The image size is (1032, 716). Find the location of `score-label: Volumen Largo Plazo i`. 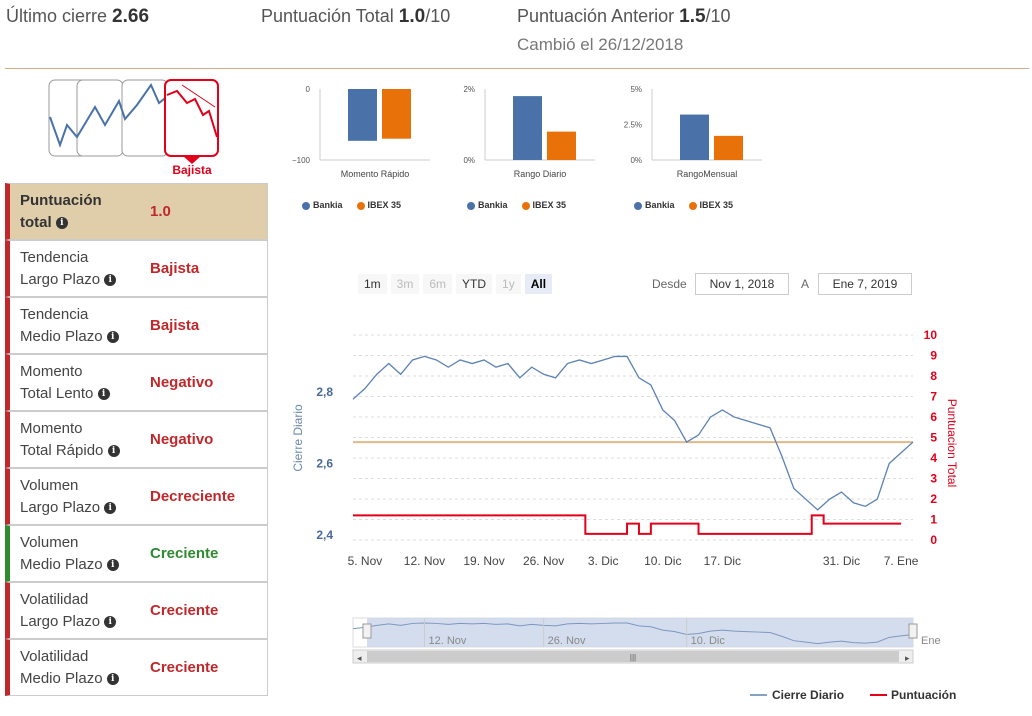

score-label: Volumen Largo Plazo i is located at coordinates (80, 497).